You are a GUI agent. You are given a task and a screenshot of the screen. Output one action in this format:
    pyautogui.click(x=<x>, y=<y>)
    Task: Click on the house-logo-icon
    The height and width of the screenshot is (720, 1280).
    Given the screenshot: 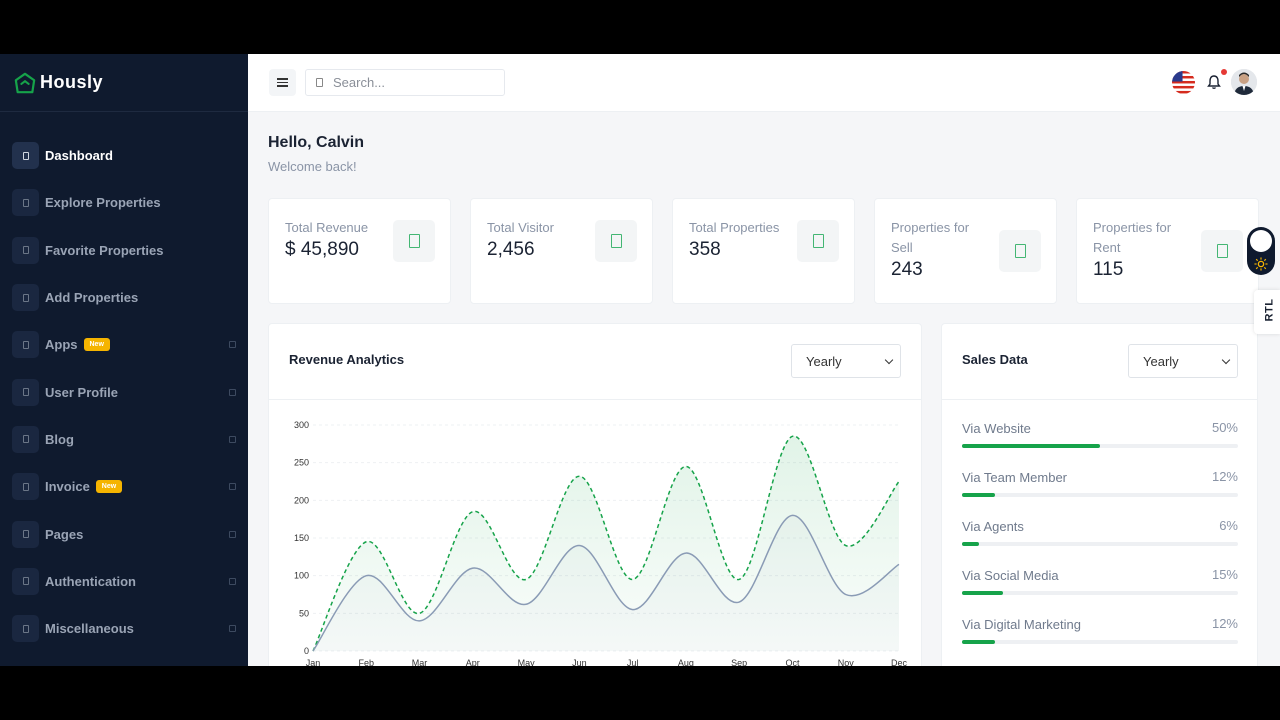 What is the action you would take?
    pyautogui.click(x=25, y=82)
    